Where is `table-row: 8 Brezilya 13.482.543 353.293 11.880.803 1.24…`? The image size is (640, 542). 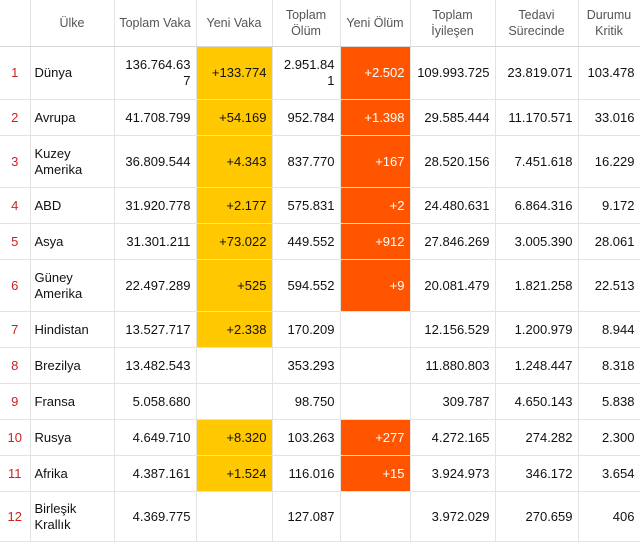 table-row: 8 Brezilya 13.482.543 353.293 11.880.803 1.24… is located at coordinates (320, 365).